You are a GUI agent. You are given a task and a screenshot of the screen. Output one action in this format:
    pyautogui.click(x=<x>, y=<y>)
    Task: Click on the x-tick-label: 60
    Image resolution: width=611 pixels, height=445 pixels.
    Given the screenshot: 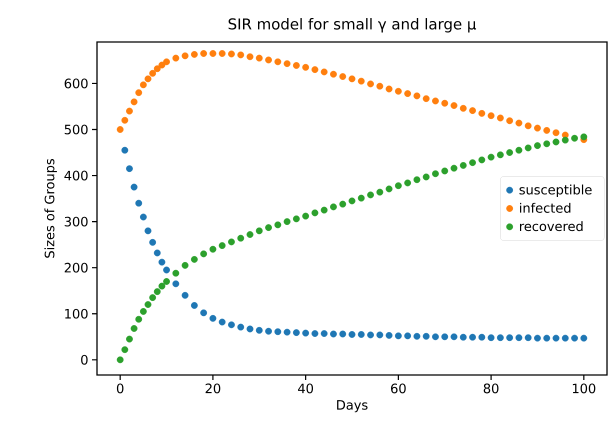 What is the action you would take?
    pyautogui.click(x=398, y=389)
    